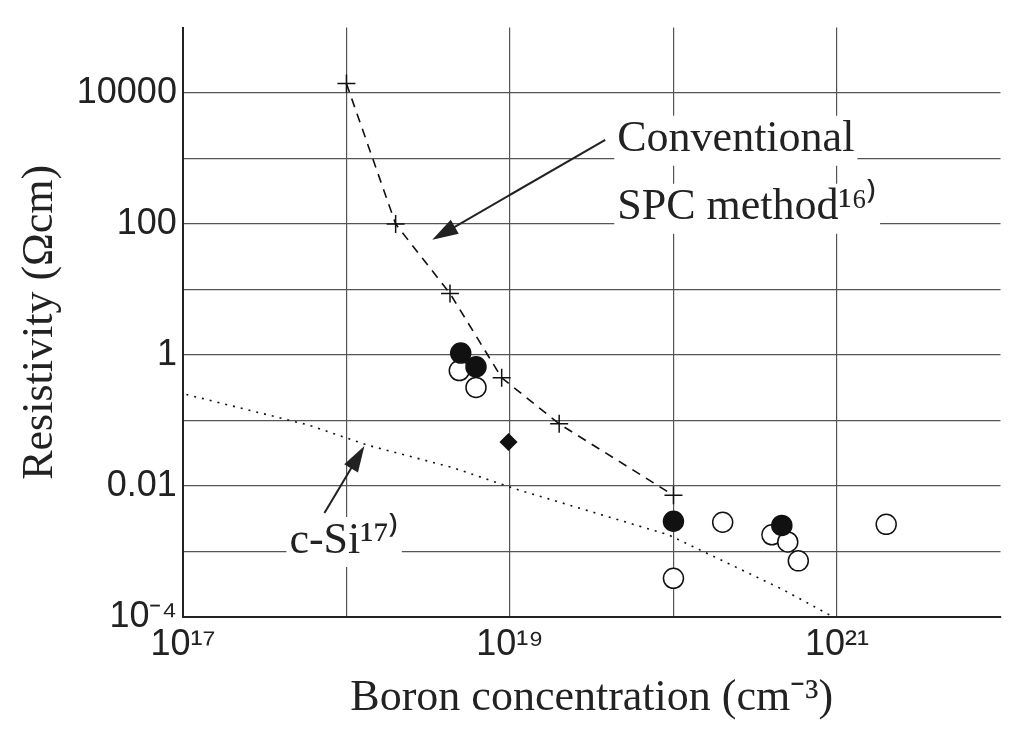 The width and height of the screenshot is (1012, 729). Describe the element at coordinates (141, 483) in the screenshot. I see `y-tick-label: 0.01` at that location.